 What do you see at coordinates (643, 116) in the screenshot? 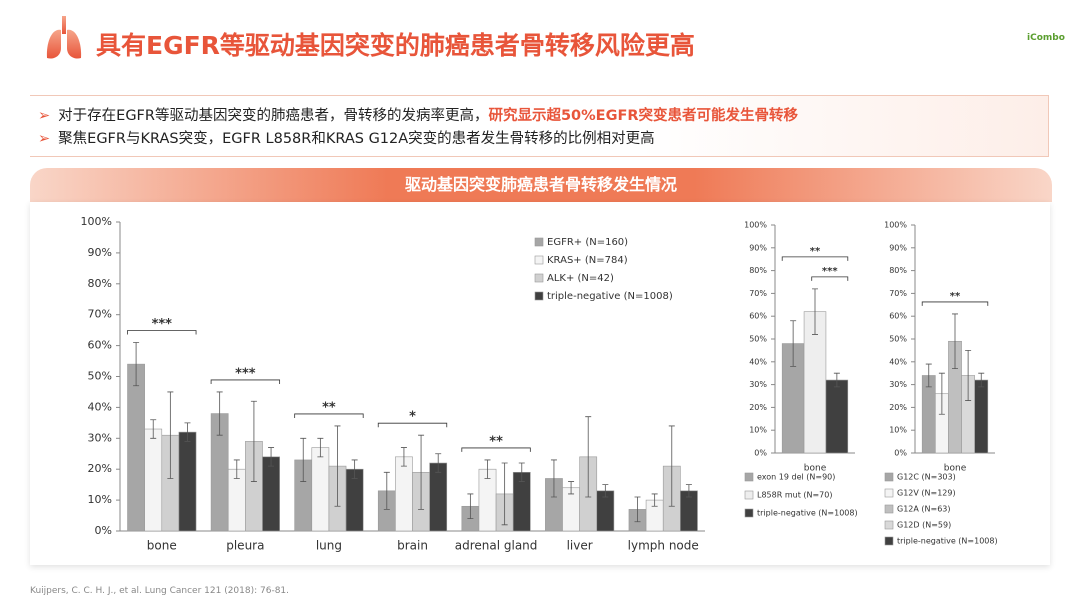
I see `bullet-highlight: 研究显示超50%EGFR突变患者可能发生骨转移` at bounding box center [643, 116].